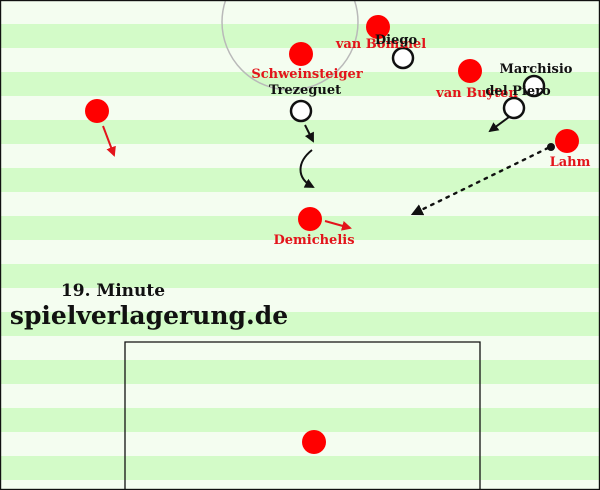  Describe the element at coordinates (313, 240) in the screenshot. I see `label-demichelis: Demichelis` at that location.